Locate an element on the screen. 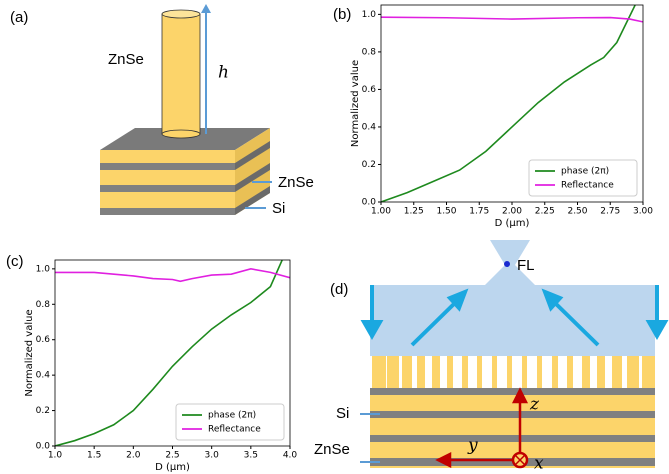  x-tick-label: 3.0 is located at coordinates (212, 456).